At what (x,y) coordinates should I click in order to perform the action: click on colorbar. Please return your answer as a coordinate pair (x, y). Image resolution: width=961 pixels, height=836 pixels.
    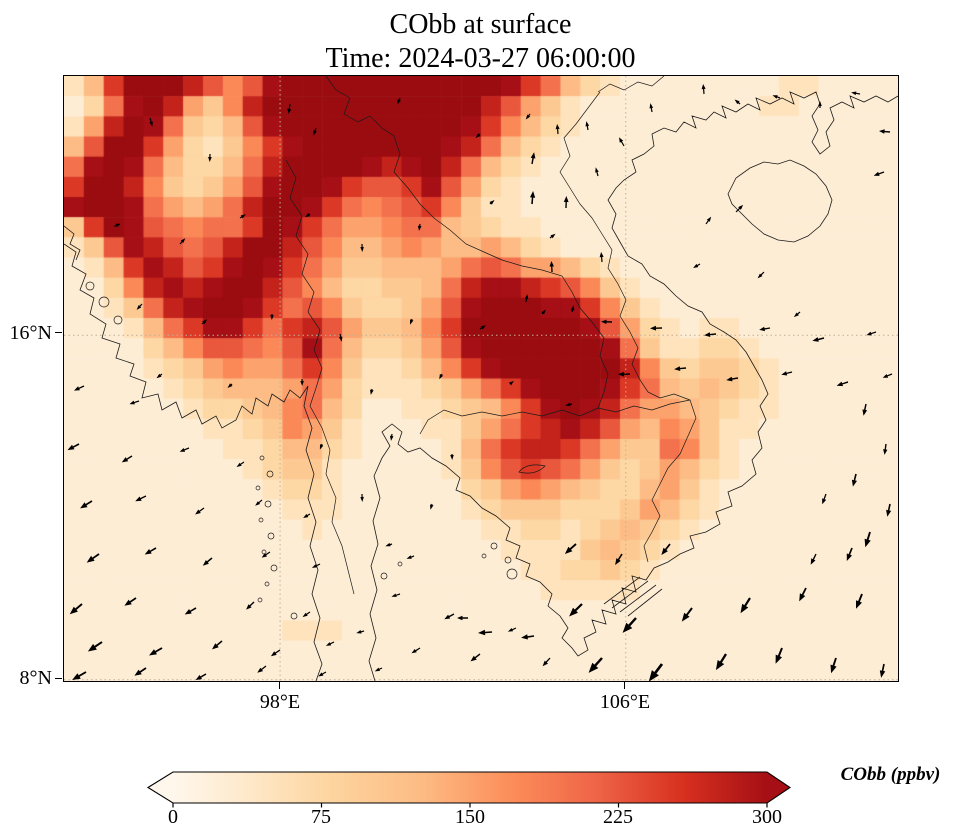
    Looking at the image, I should click on (468, 789).